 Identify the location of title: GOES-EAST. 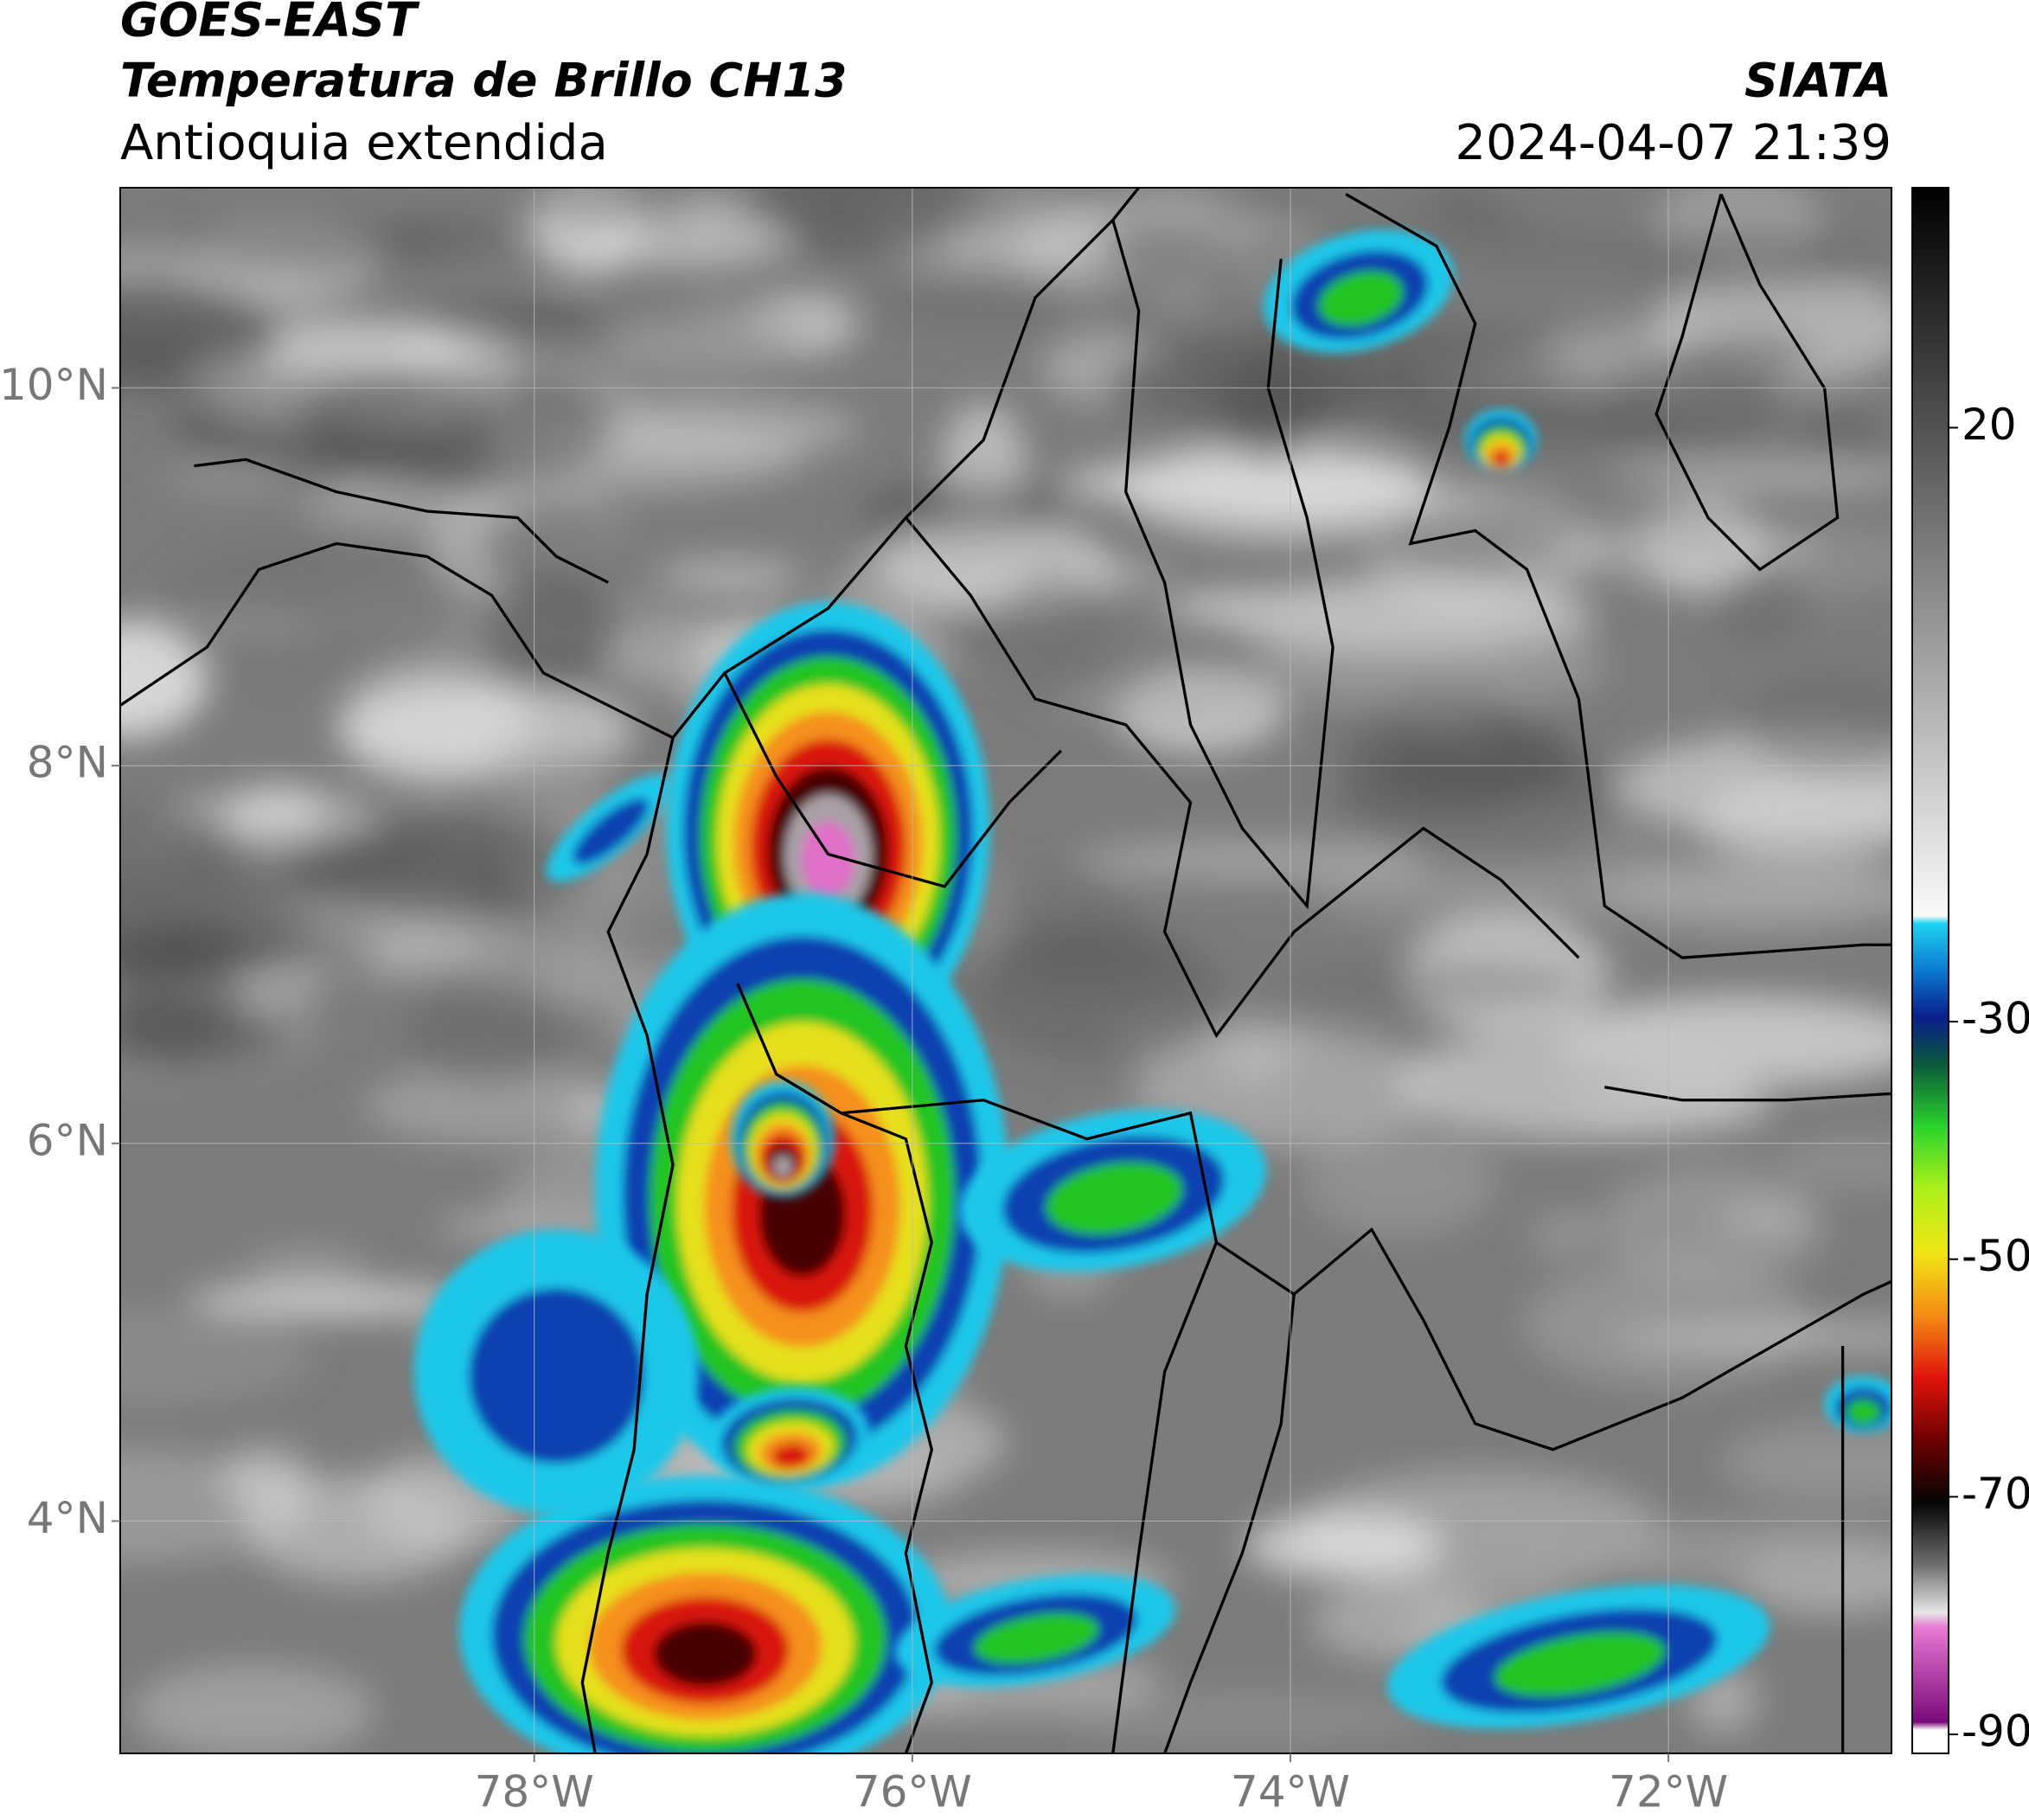
(270, 24).